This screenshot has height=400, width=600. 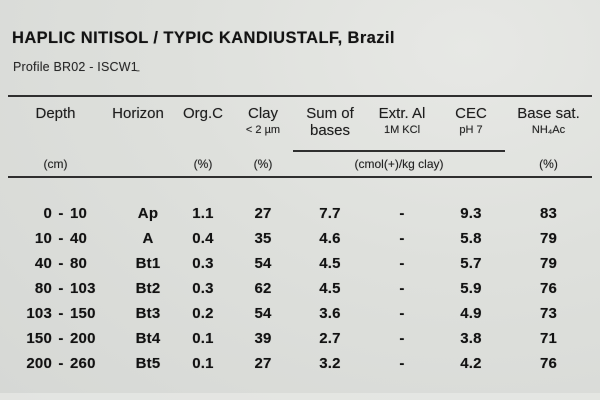 What do you see at coordinates (548, 164) in the screenshot?
I see `unit-base-sat: (%)` at bounding box center [548, 164].